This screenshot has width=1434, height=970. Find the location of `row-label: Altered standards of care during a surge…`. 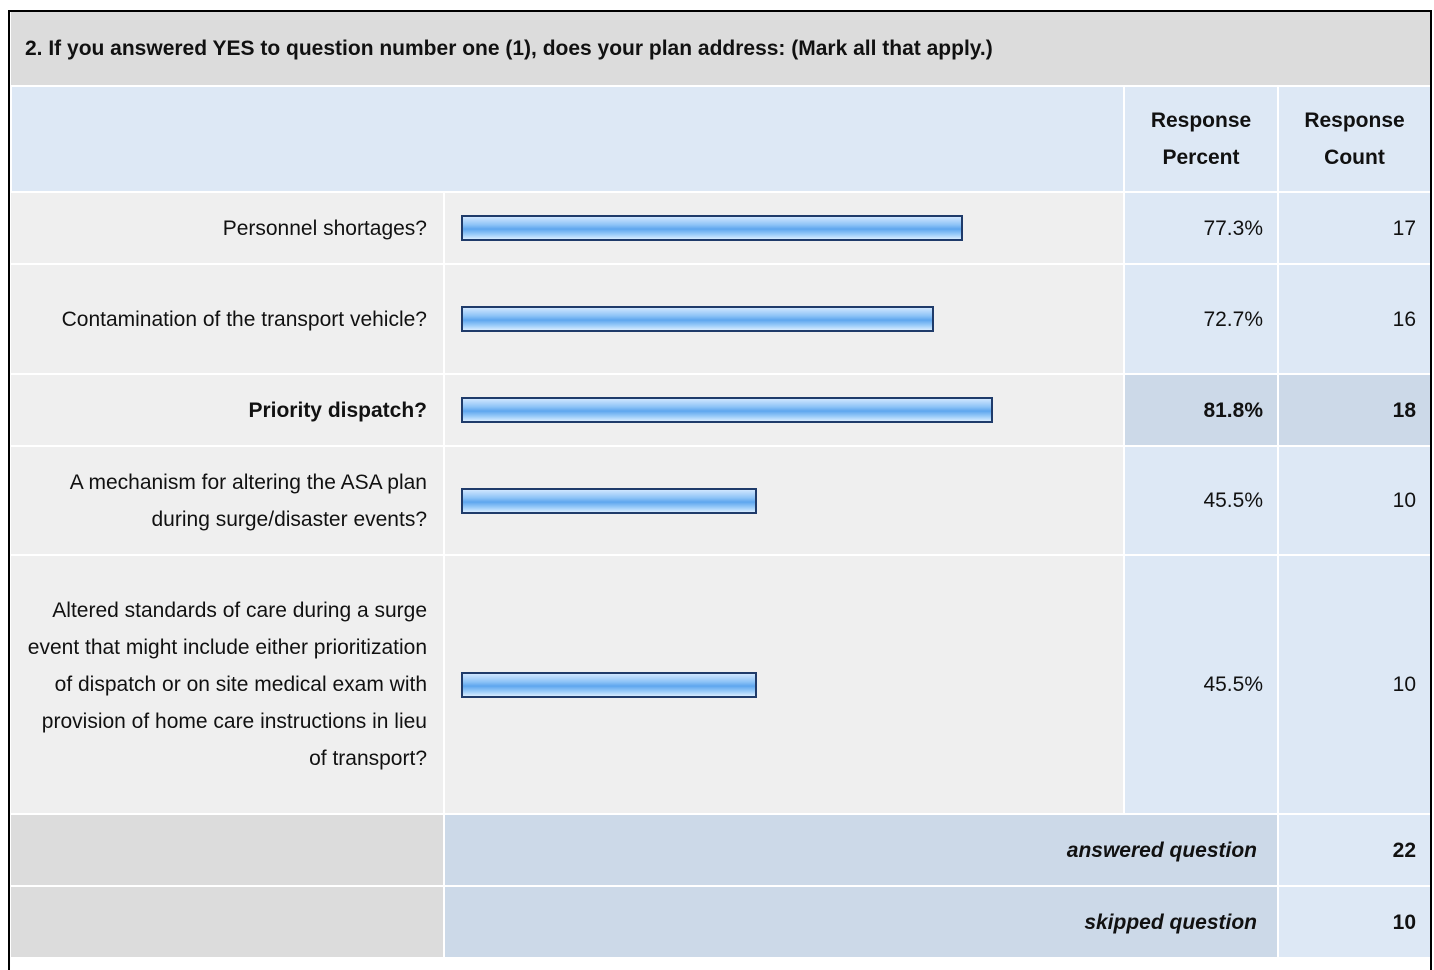

row-label: Altered standards of care during a surge… is located at coordinates (228, 684).